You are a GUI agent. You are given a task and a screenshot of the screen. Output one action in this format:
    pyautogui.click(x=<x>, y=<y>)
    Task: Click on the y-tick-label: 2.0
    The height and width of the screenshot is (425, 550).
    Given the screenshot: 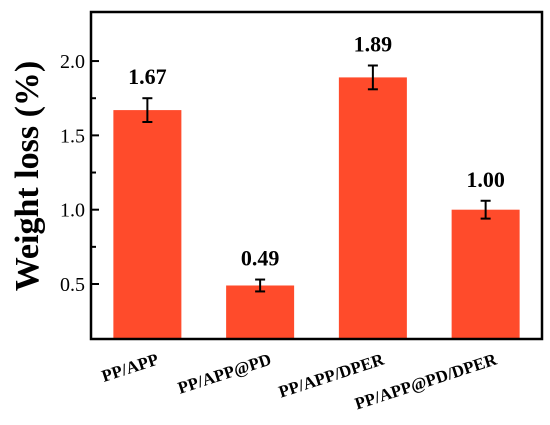 What is the action you would take?
    pyautogui.click(x=72, y=62)
    